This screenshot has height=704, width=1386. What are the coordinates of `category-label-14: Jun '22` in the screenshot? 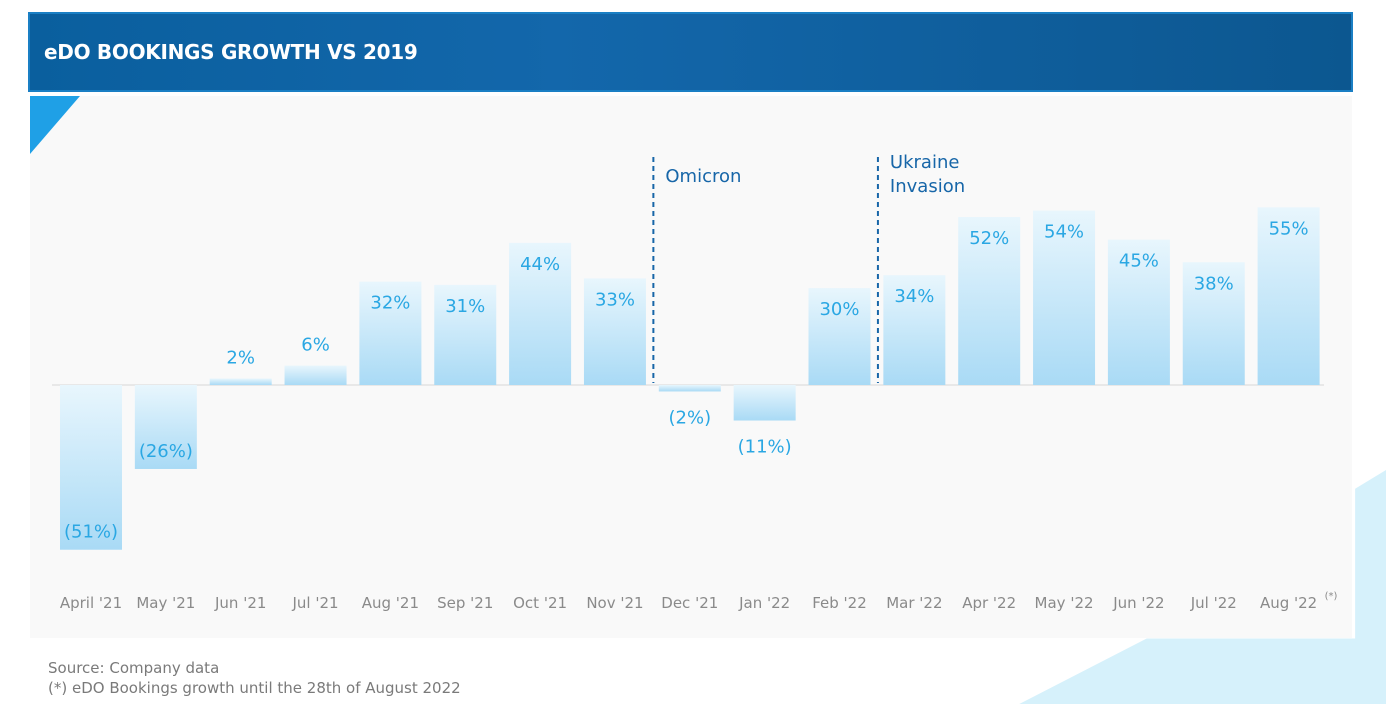 It's located at (1138, 603).